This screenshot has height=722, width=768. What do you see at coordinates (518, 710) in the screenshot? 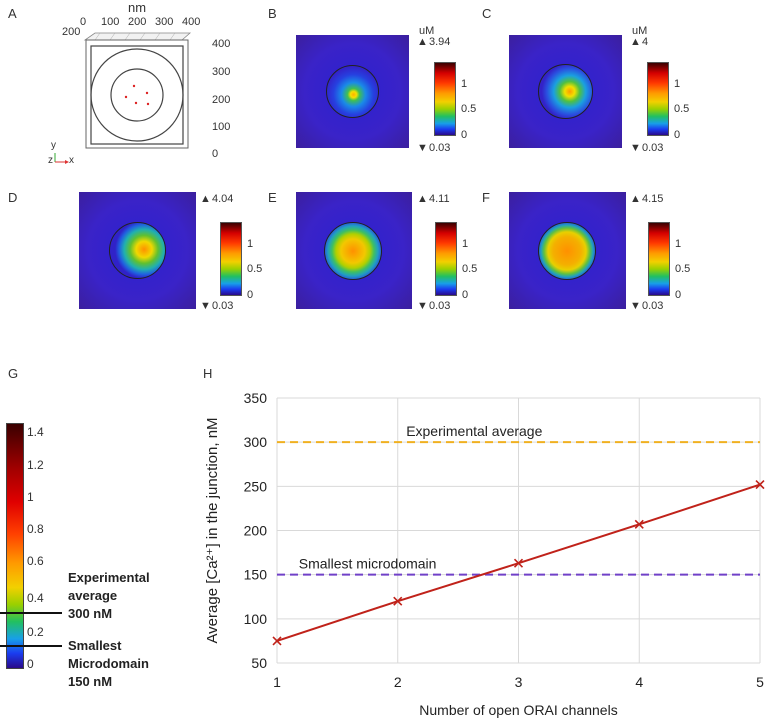
I see `x-axis-label: Number of open ORAI channels` at bounding box center [518, 710].